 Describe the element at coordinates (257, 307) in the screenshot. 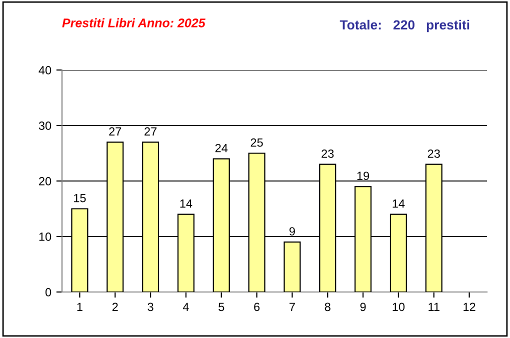

I see `x-tick-label: 6` at that location.